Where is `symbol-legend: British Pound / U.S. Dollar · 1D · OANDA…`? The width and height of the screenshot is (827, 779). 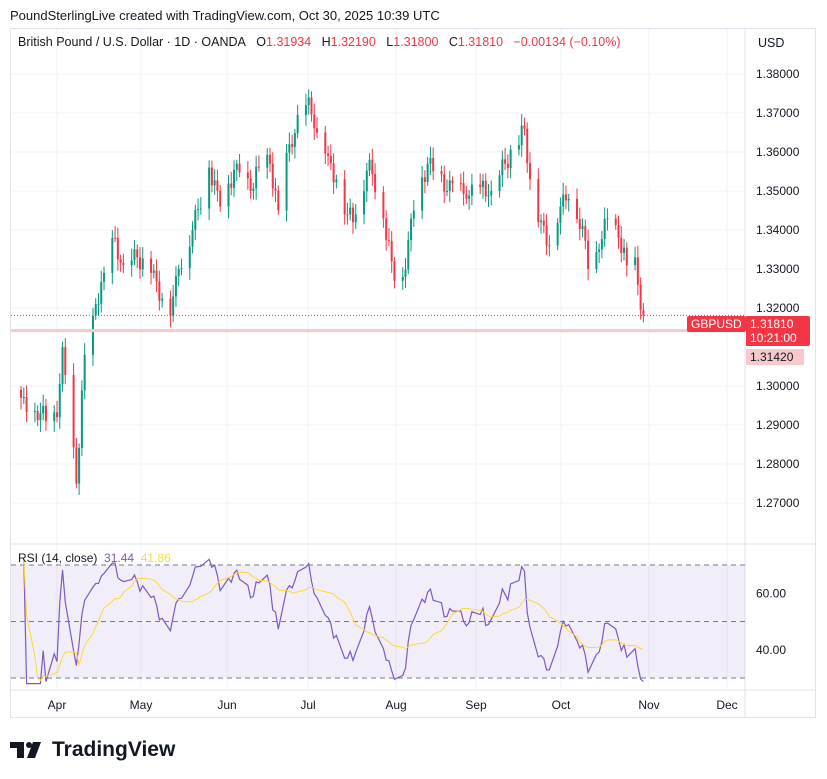
symbol-legend: British Pound / U.S. Dollar · 1D · OANDA… is located at coordinates (319, 42).